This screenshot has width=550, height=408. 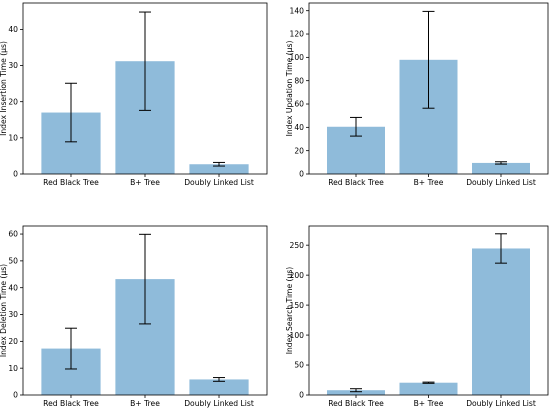 What do you see at coordinates (297, 275) in the screenshot?
I see `y-tick-label: 200` at bounding box center [297, 275].